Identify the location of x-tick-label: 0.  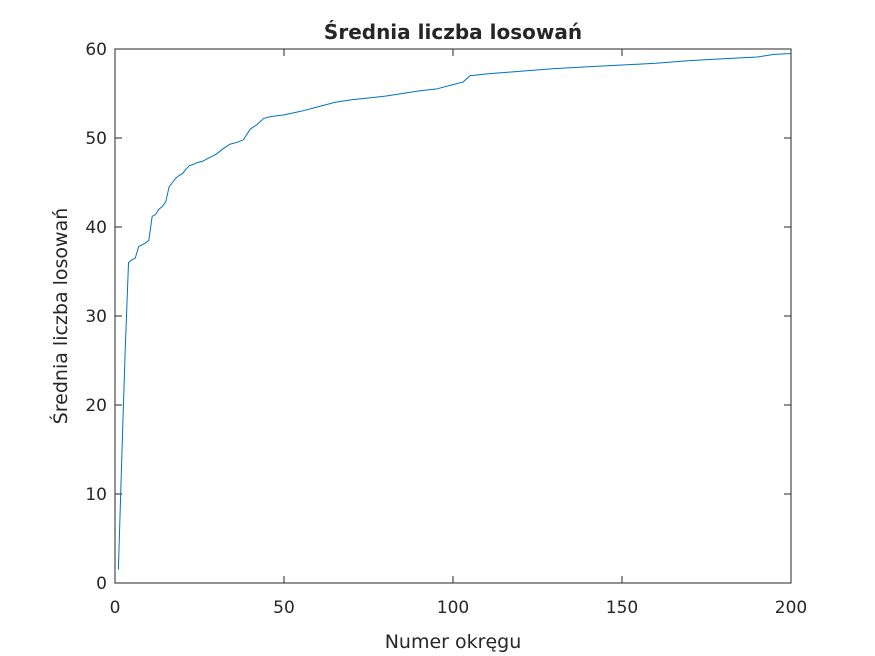
(115, 608).